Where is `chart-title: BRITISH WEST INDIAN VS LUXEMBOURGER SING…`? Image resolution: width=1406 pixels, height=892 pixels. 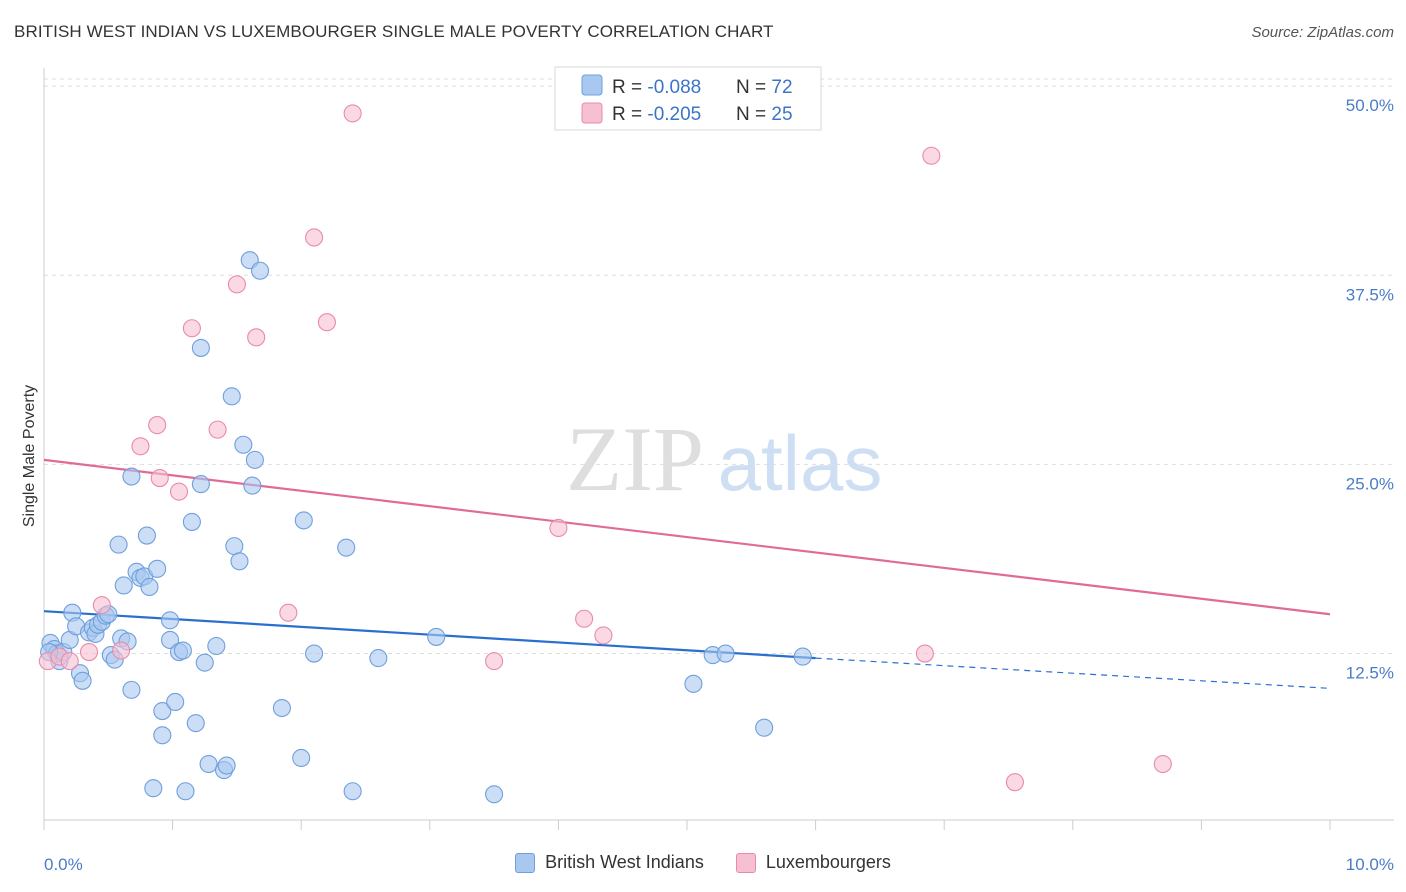 chart-title: BRITISH WEST INDIAN VS LUXEMBOURGER SING… is located at coordinates (394, 31).